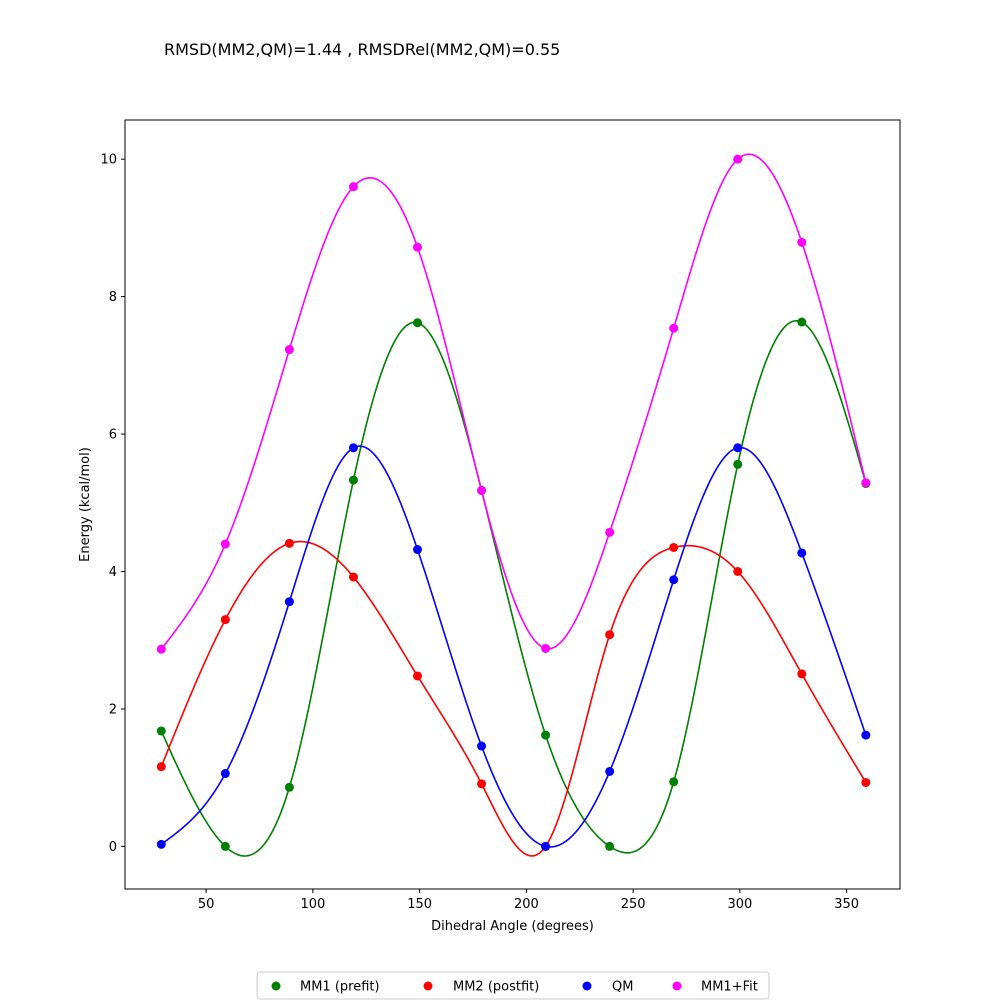  What do you see at coordinates (622, 987) in the screenshot?
I see `legend-label: QM` at bounding box center [622, 987].